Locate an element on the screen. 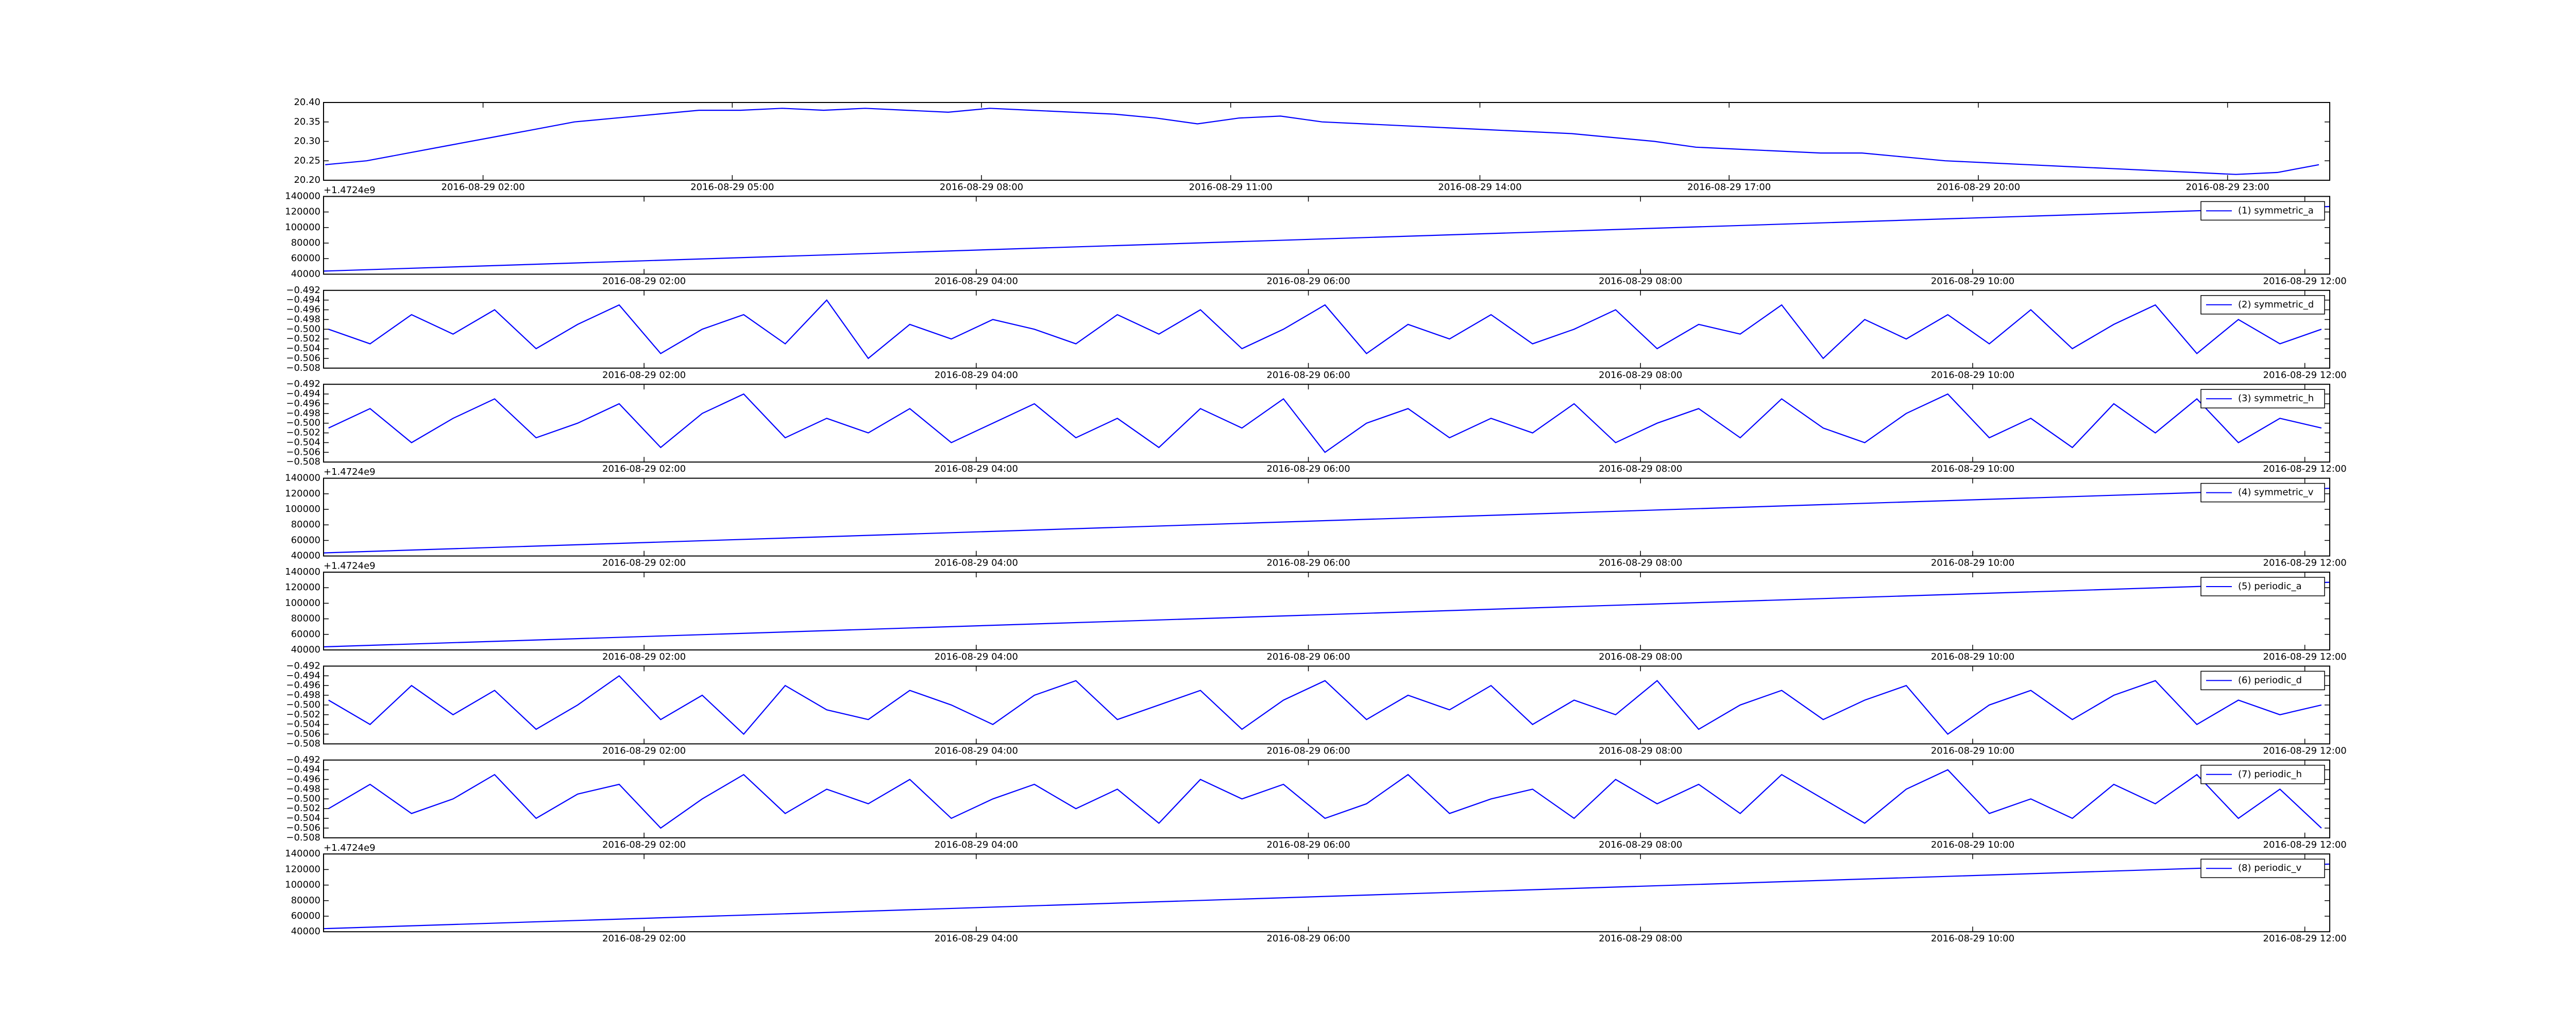 This screenshot has width=2576, height=1030. legend-label: (7) periodic_h is located at coordinates (2270, 774).